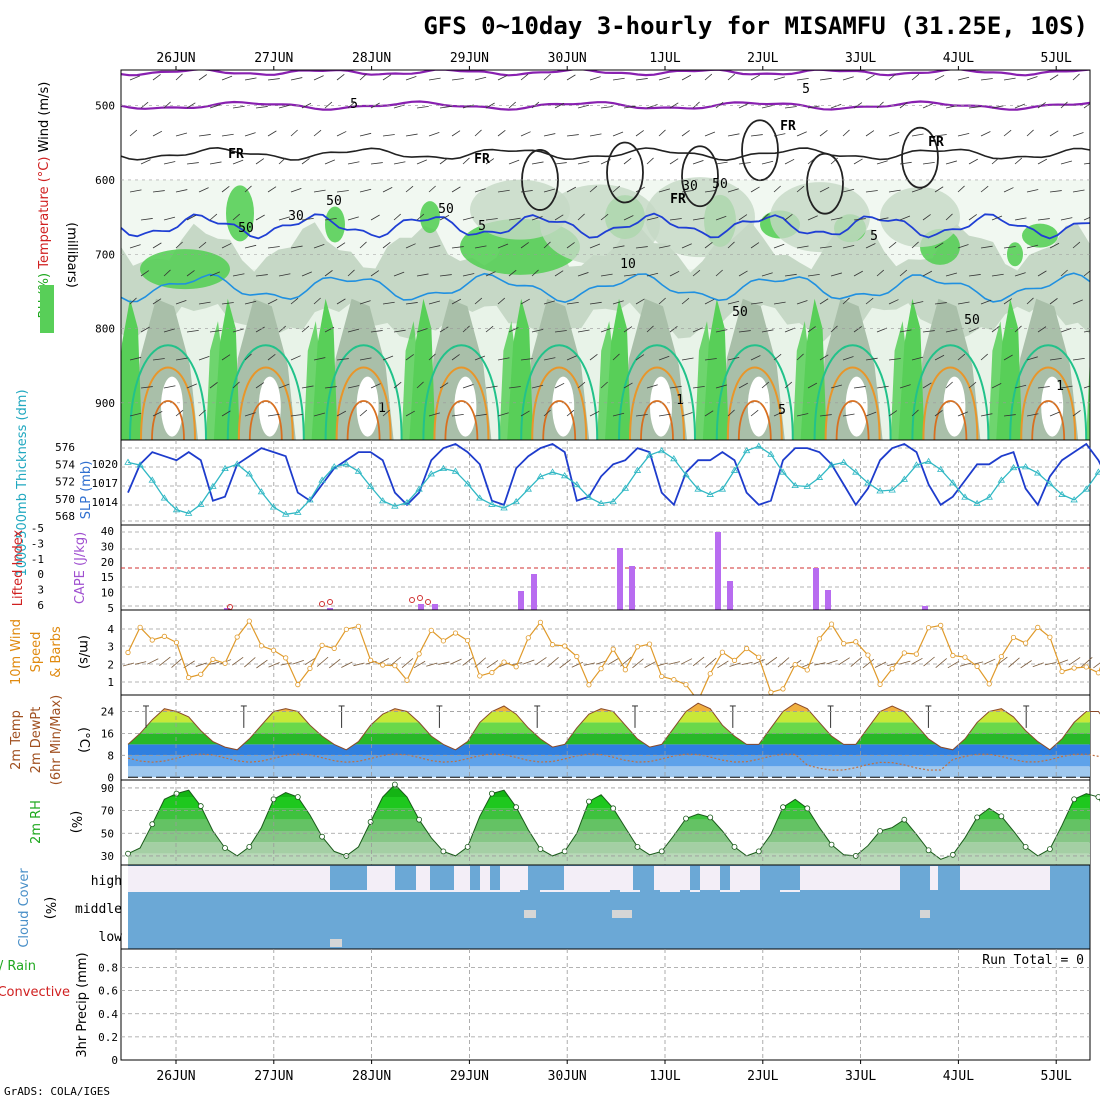 The height and width of the screenshot is (1100, 1100). What do you see at coordinates (108, 1014) in the screenshot?
I see `precip-tick-label: 0.4` at bounding box center [108, 1014].